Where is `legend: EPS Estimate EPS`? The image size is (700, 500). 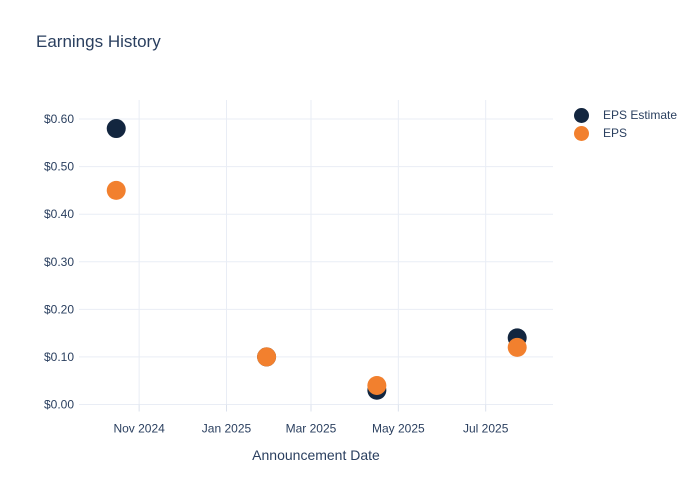
legend: EPS Estimate EPS is located at coordinates (625, 124).